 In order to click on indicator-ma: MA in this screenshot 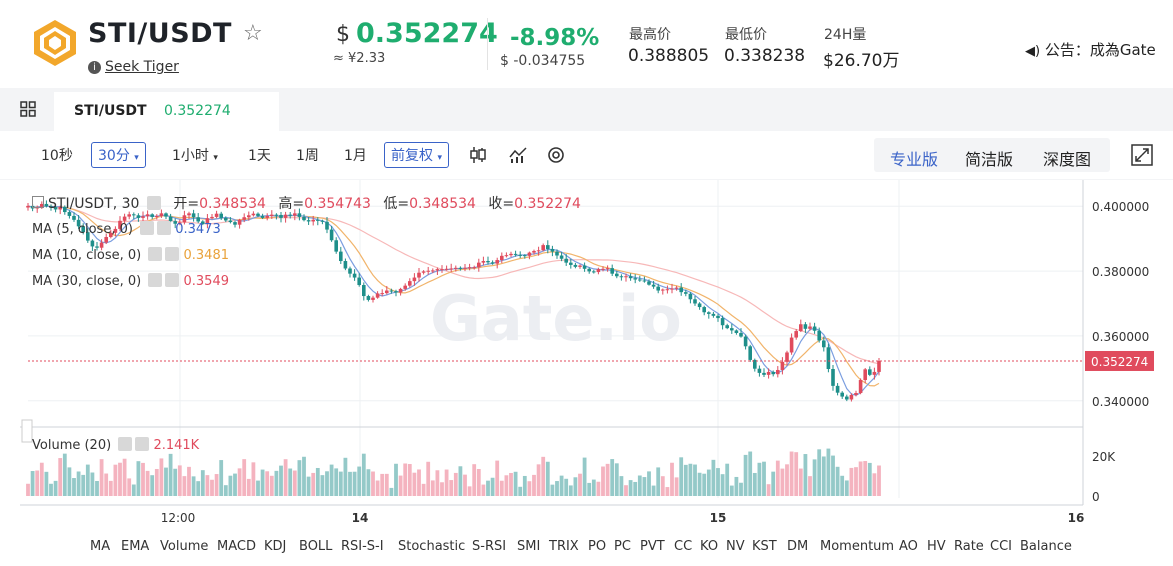, I will do `click(100, 546)`.